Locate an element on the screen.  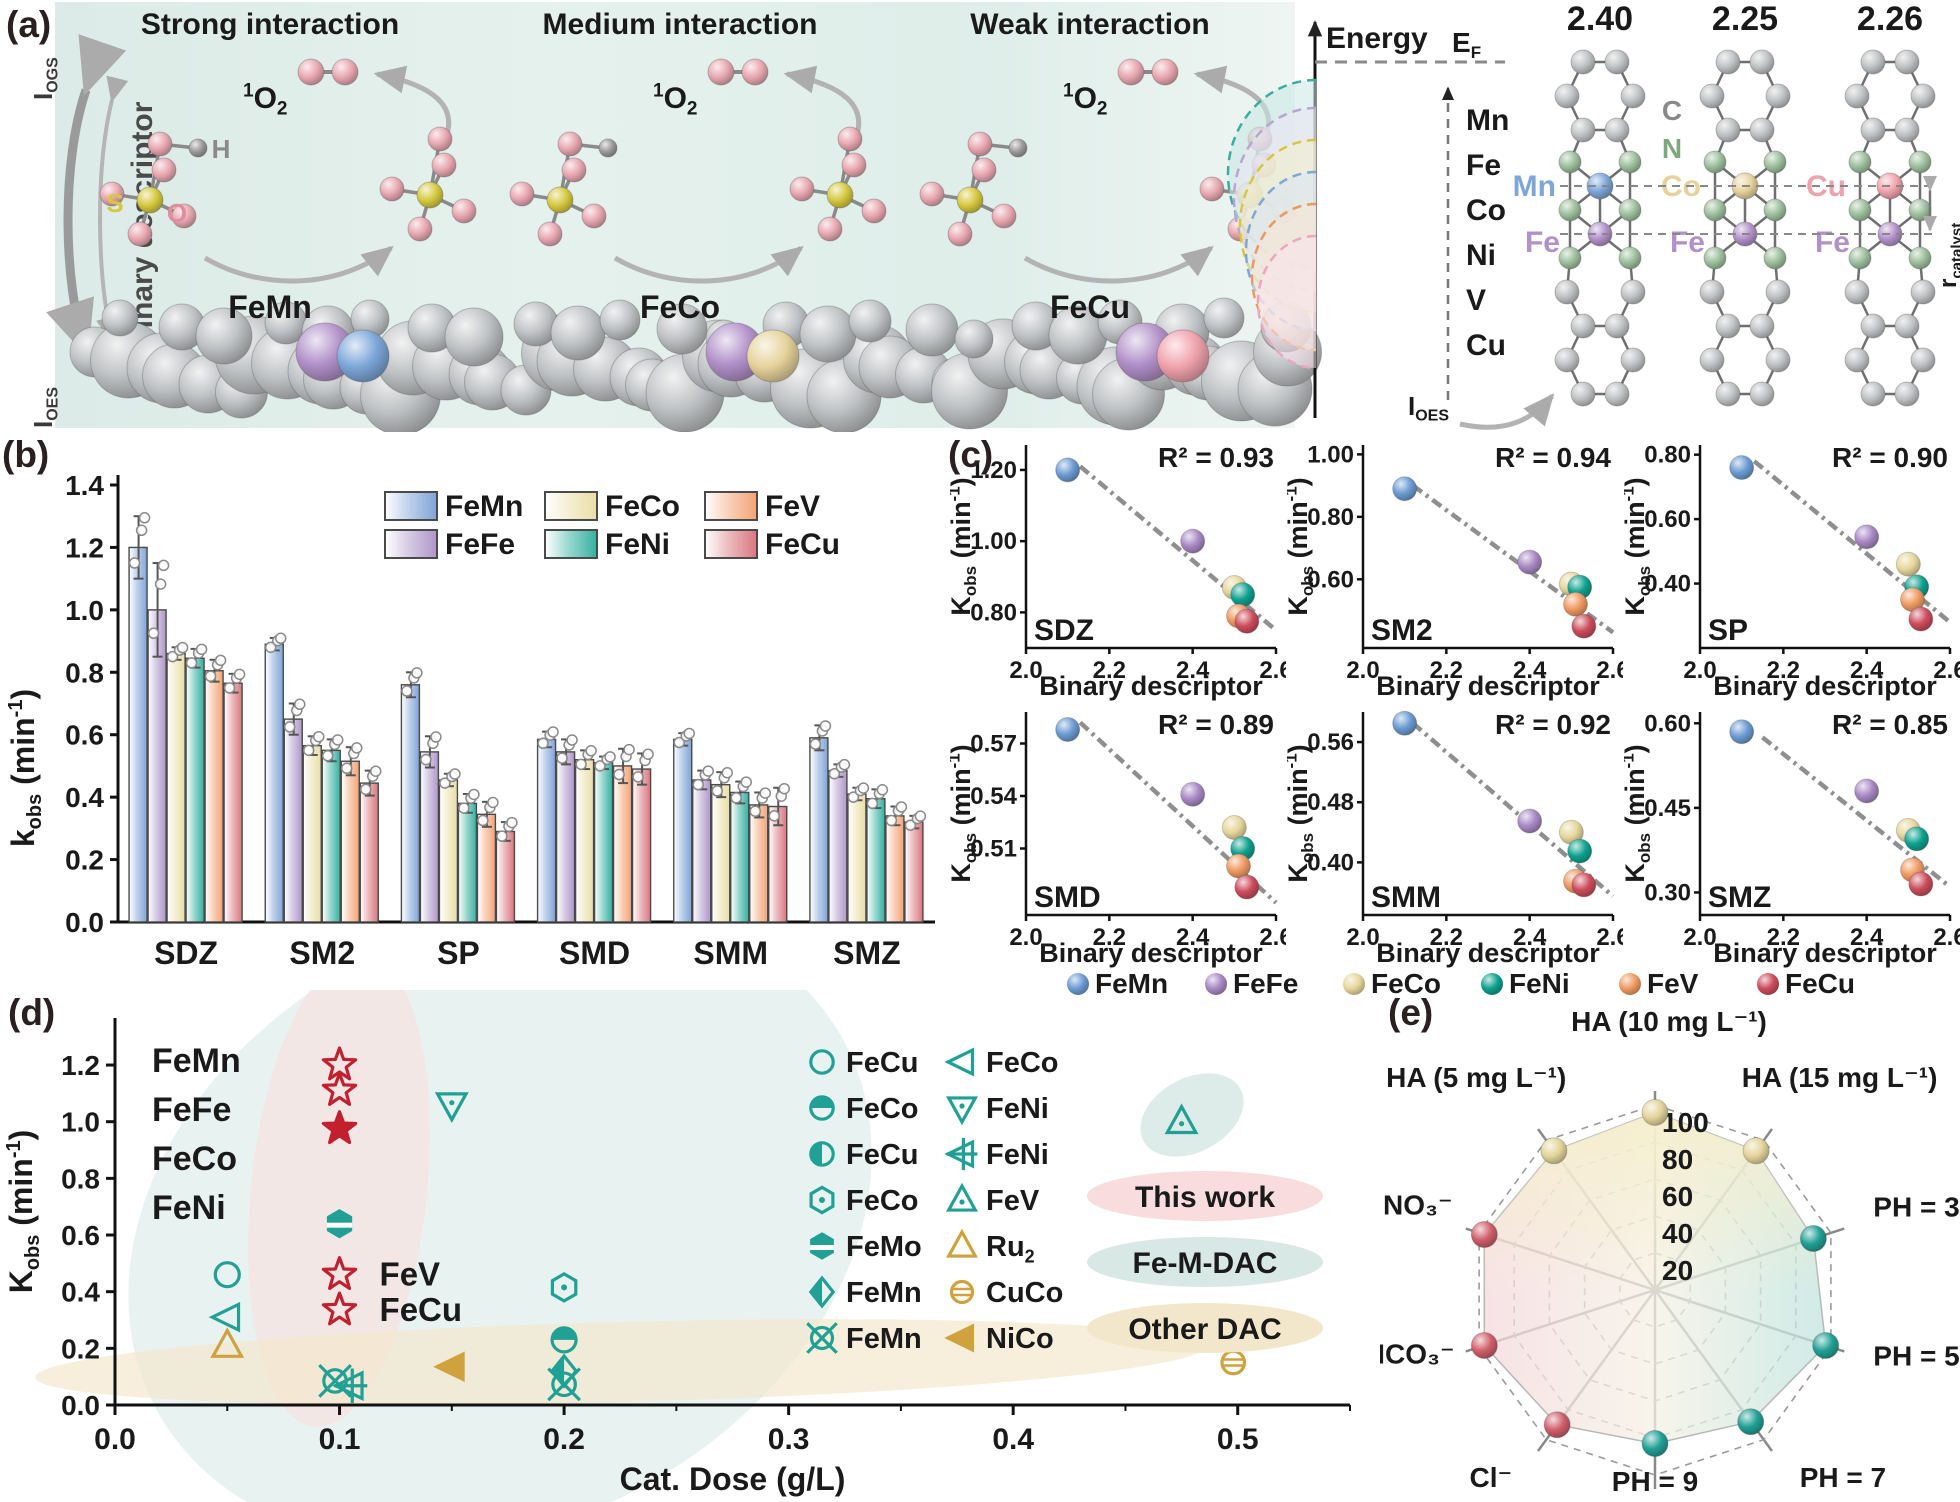
x-tick-label: 2.0 is located at coordinates (1362, 670).